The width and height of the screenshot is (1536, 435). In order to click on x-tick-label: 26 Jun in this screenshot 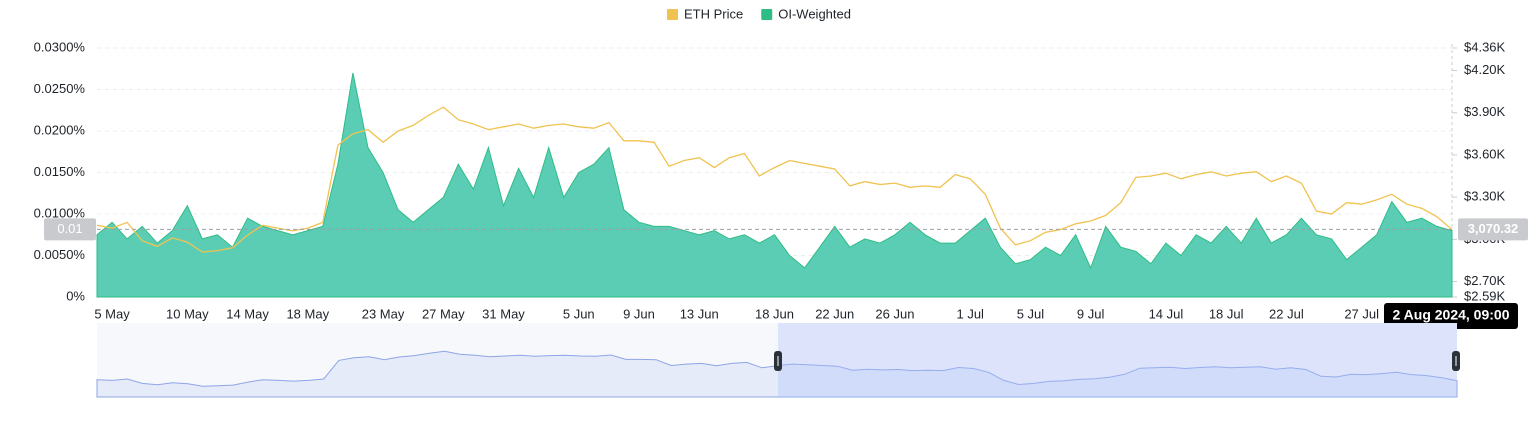, I will do `click(894, 313)`.